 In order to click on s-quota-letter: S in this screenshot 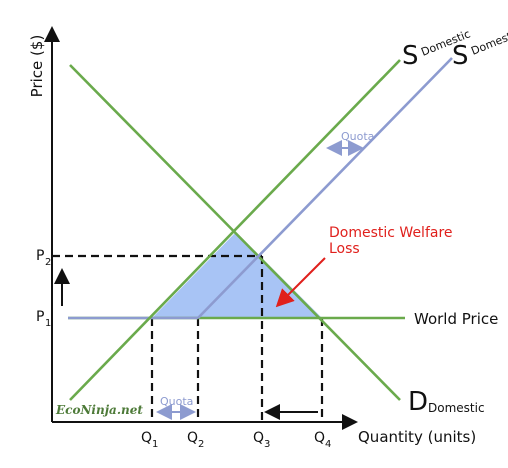, I will do `click(460, 56)`.